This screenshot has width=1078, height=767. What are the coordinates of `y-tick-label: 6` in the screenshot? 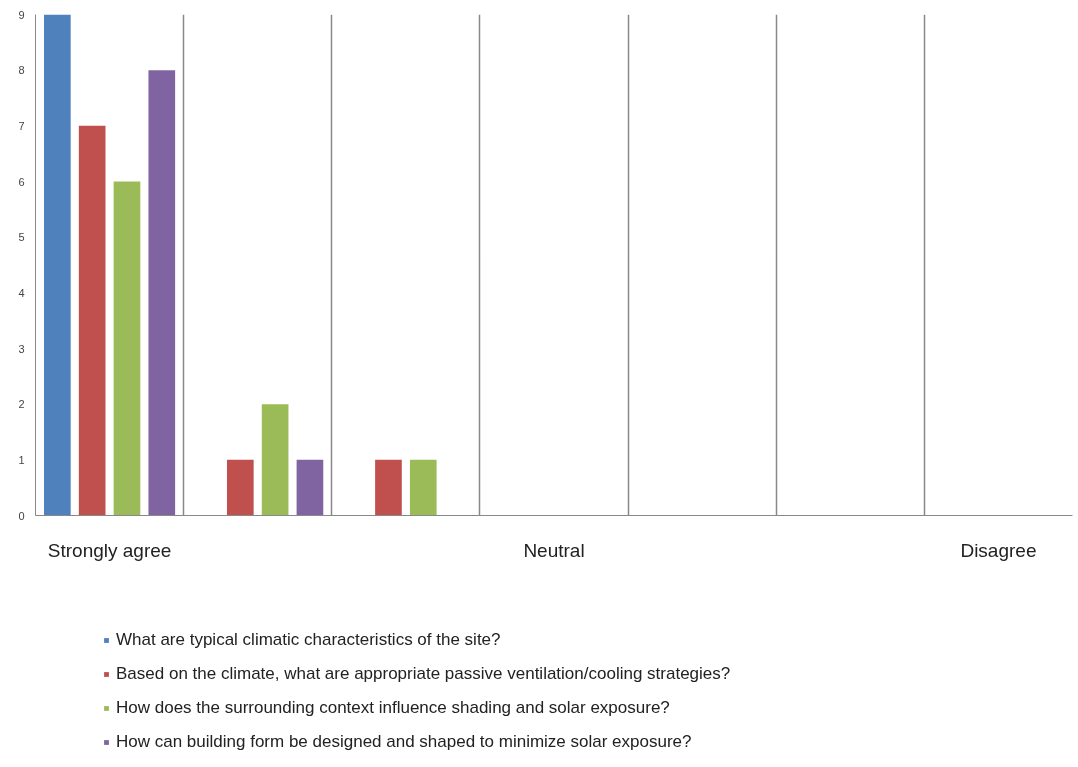 It's located at (21, 181).